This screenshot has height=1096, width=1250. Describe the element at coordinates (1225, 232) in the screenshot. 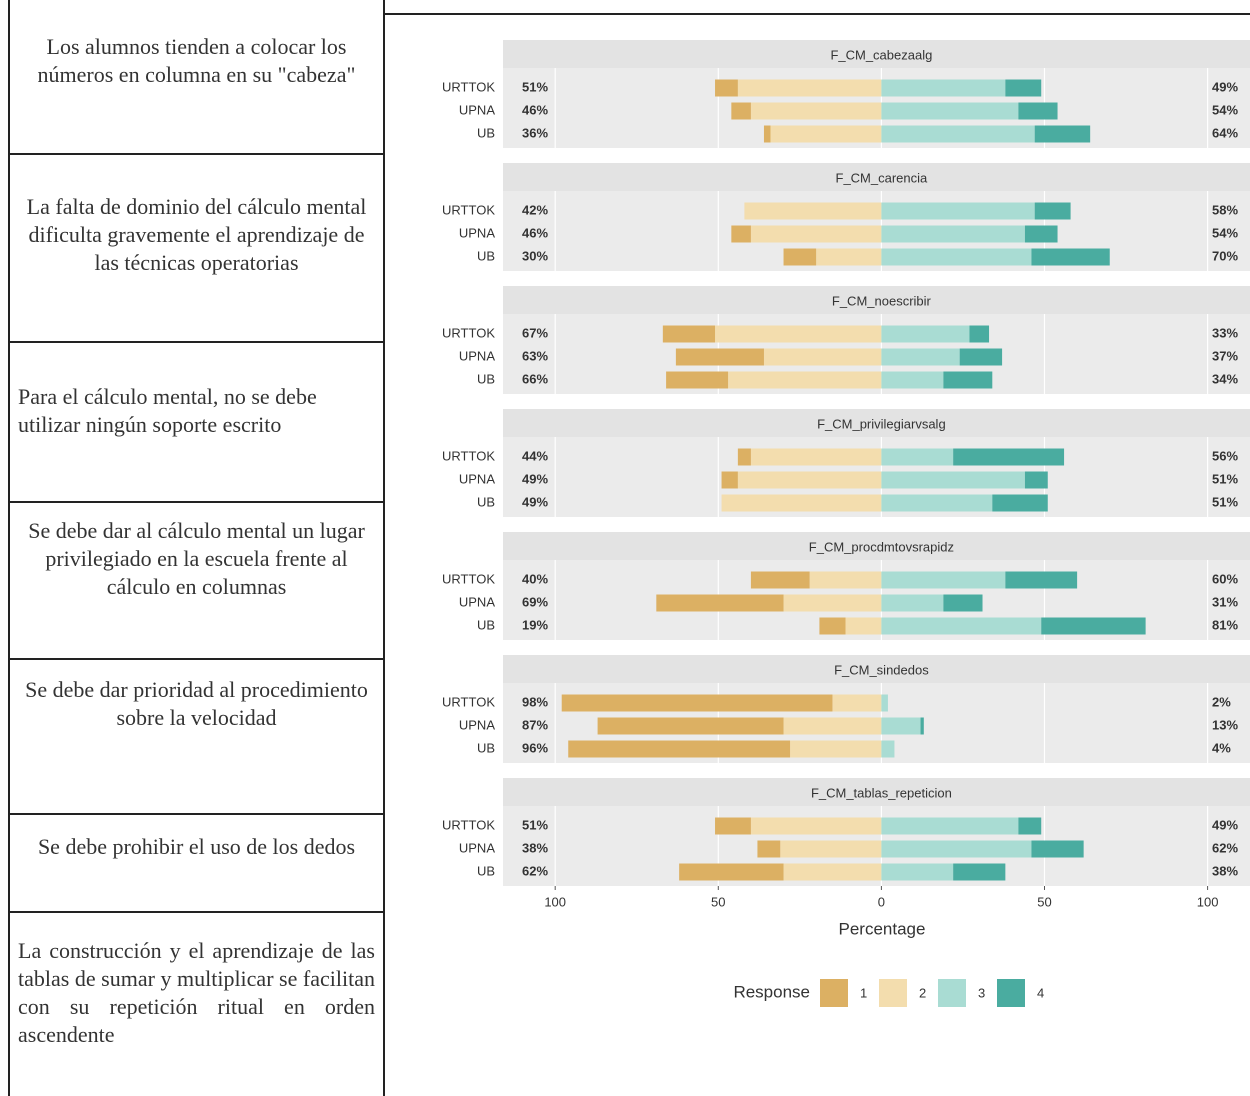

I see `right-percent-label: 54%` at that location.